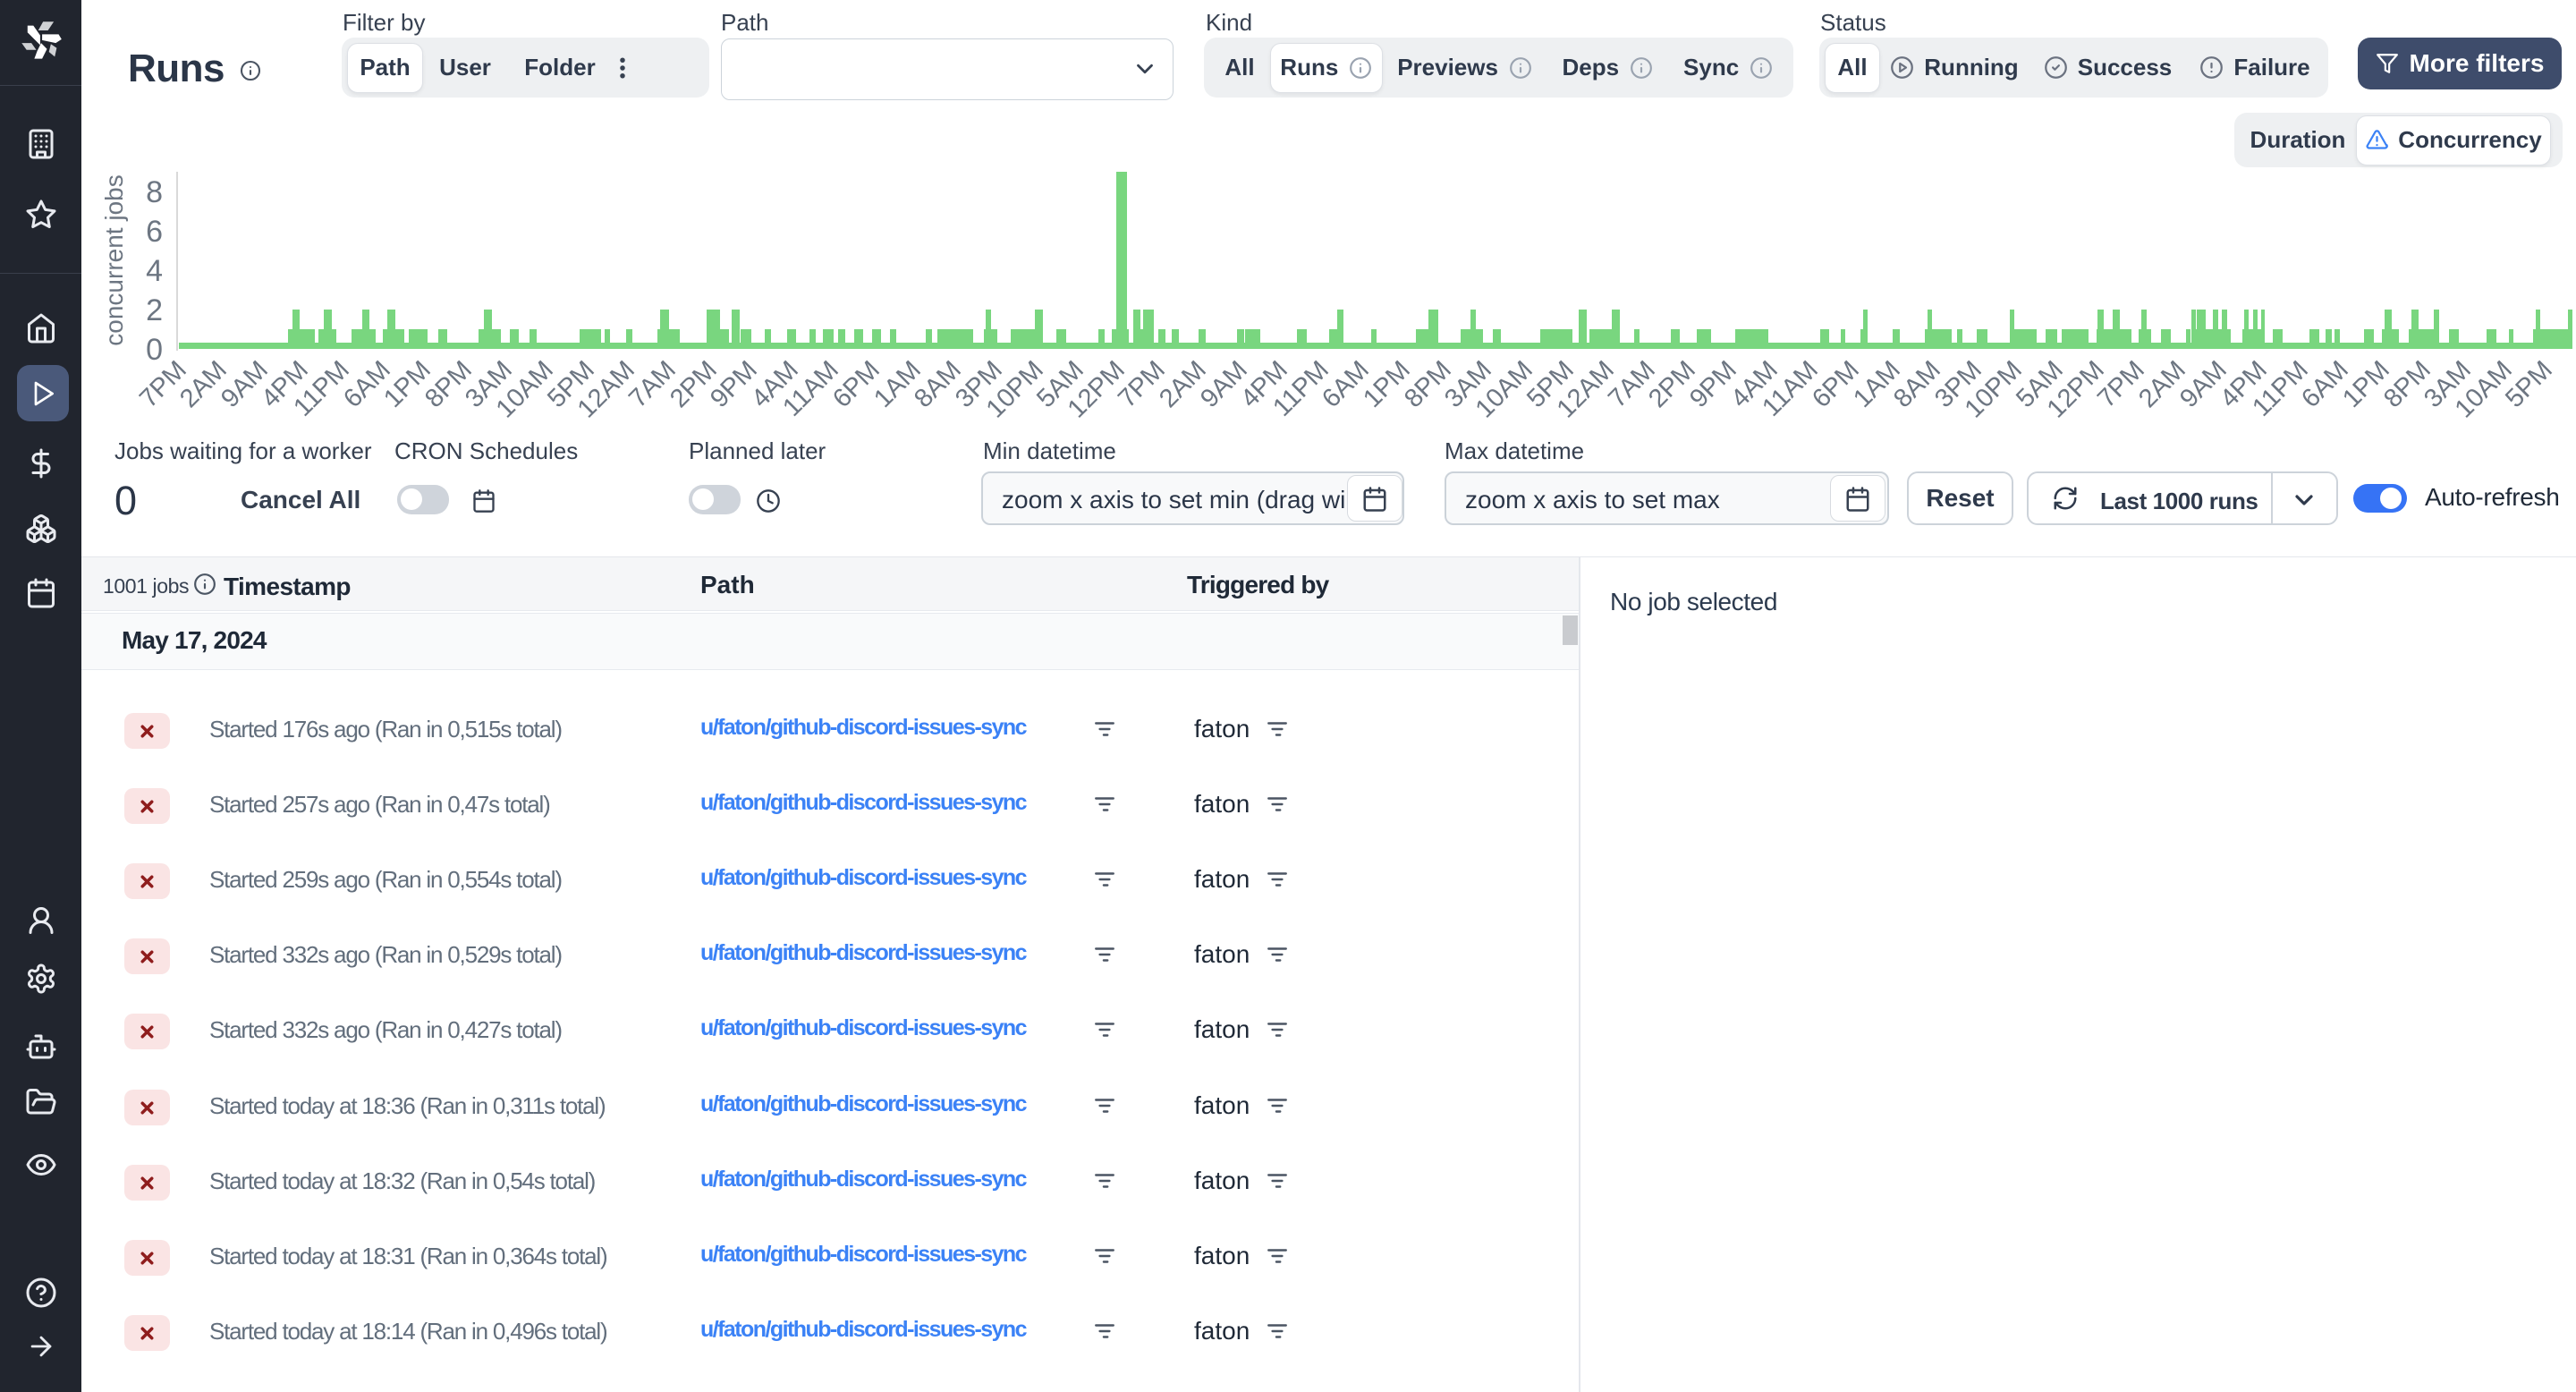 The height and width of the screenshot is (1392, 2576). What do you see at coordinates (154, 192) in the screenshot?
I see `svg-text: 8` at bounding box center [154, 192].